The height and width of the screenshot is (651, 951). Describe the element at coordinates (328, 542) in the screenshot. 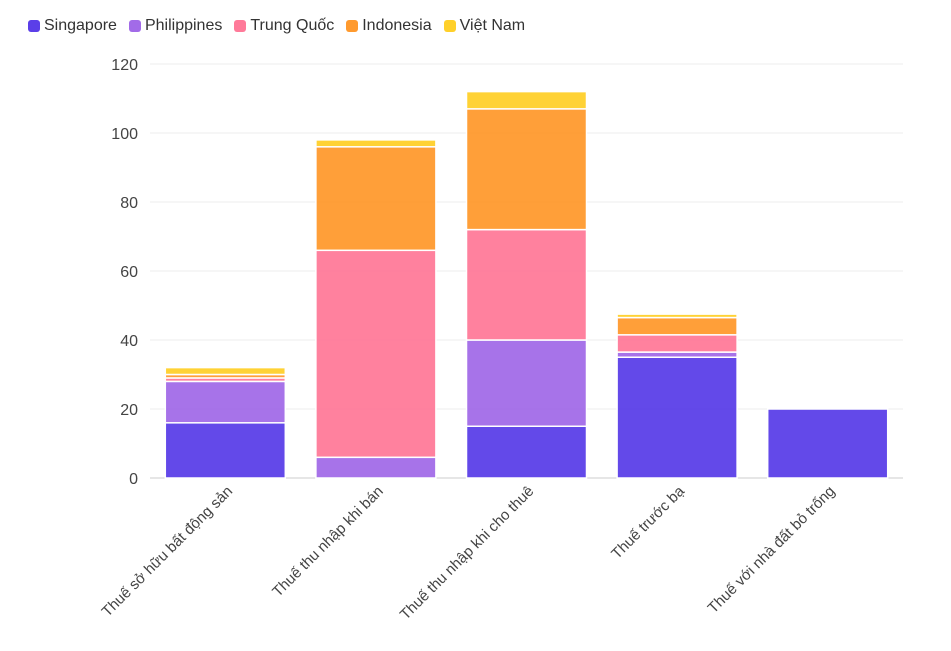

I see `x-category-label: Thuế thu nhập khi bán` at that location.